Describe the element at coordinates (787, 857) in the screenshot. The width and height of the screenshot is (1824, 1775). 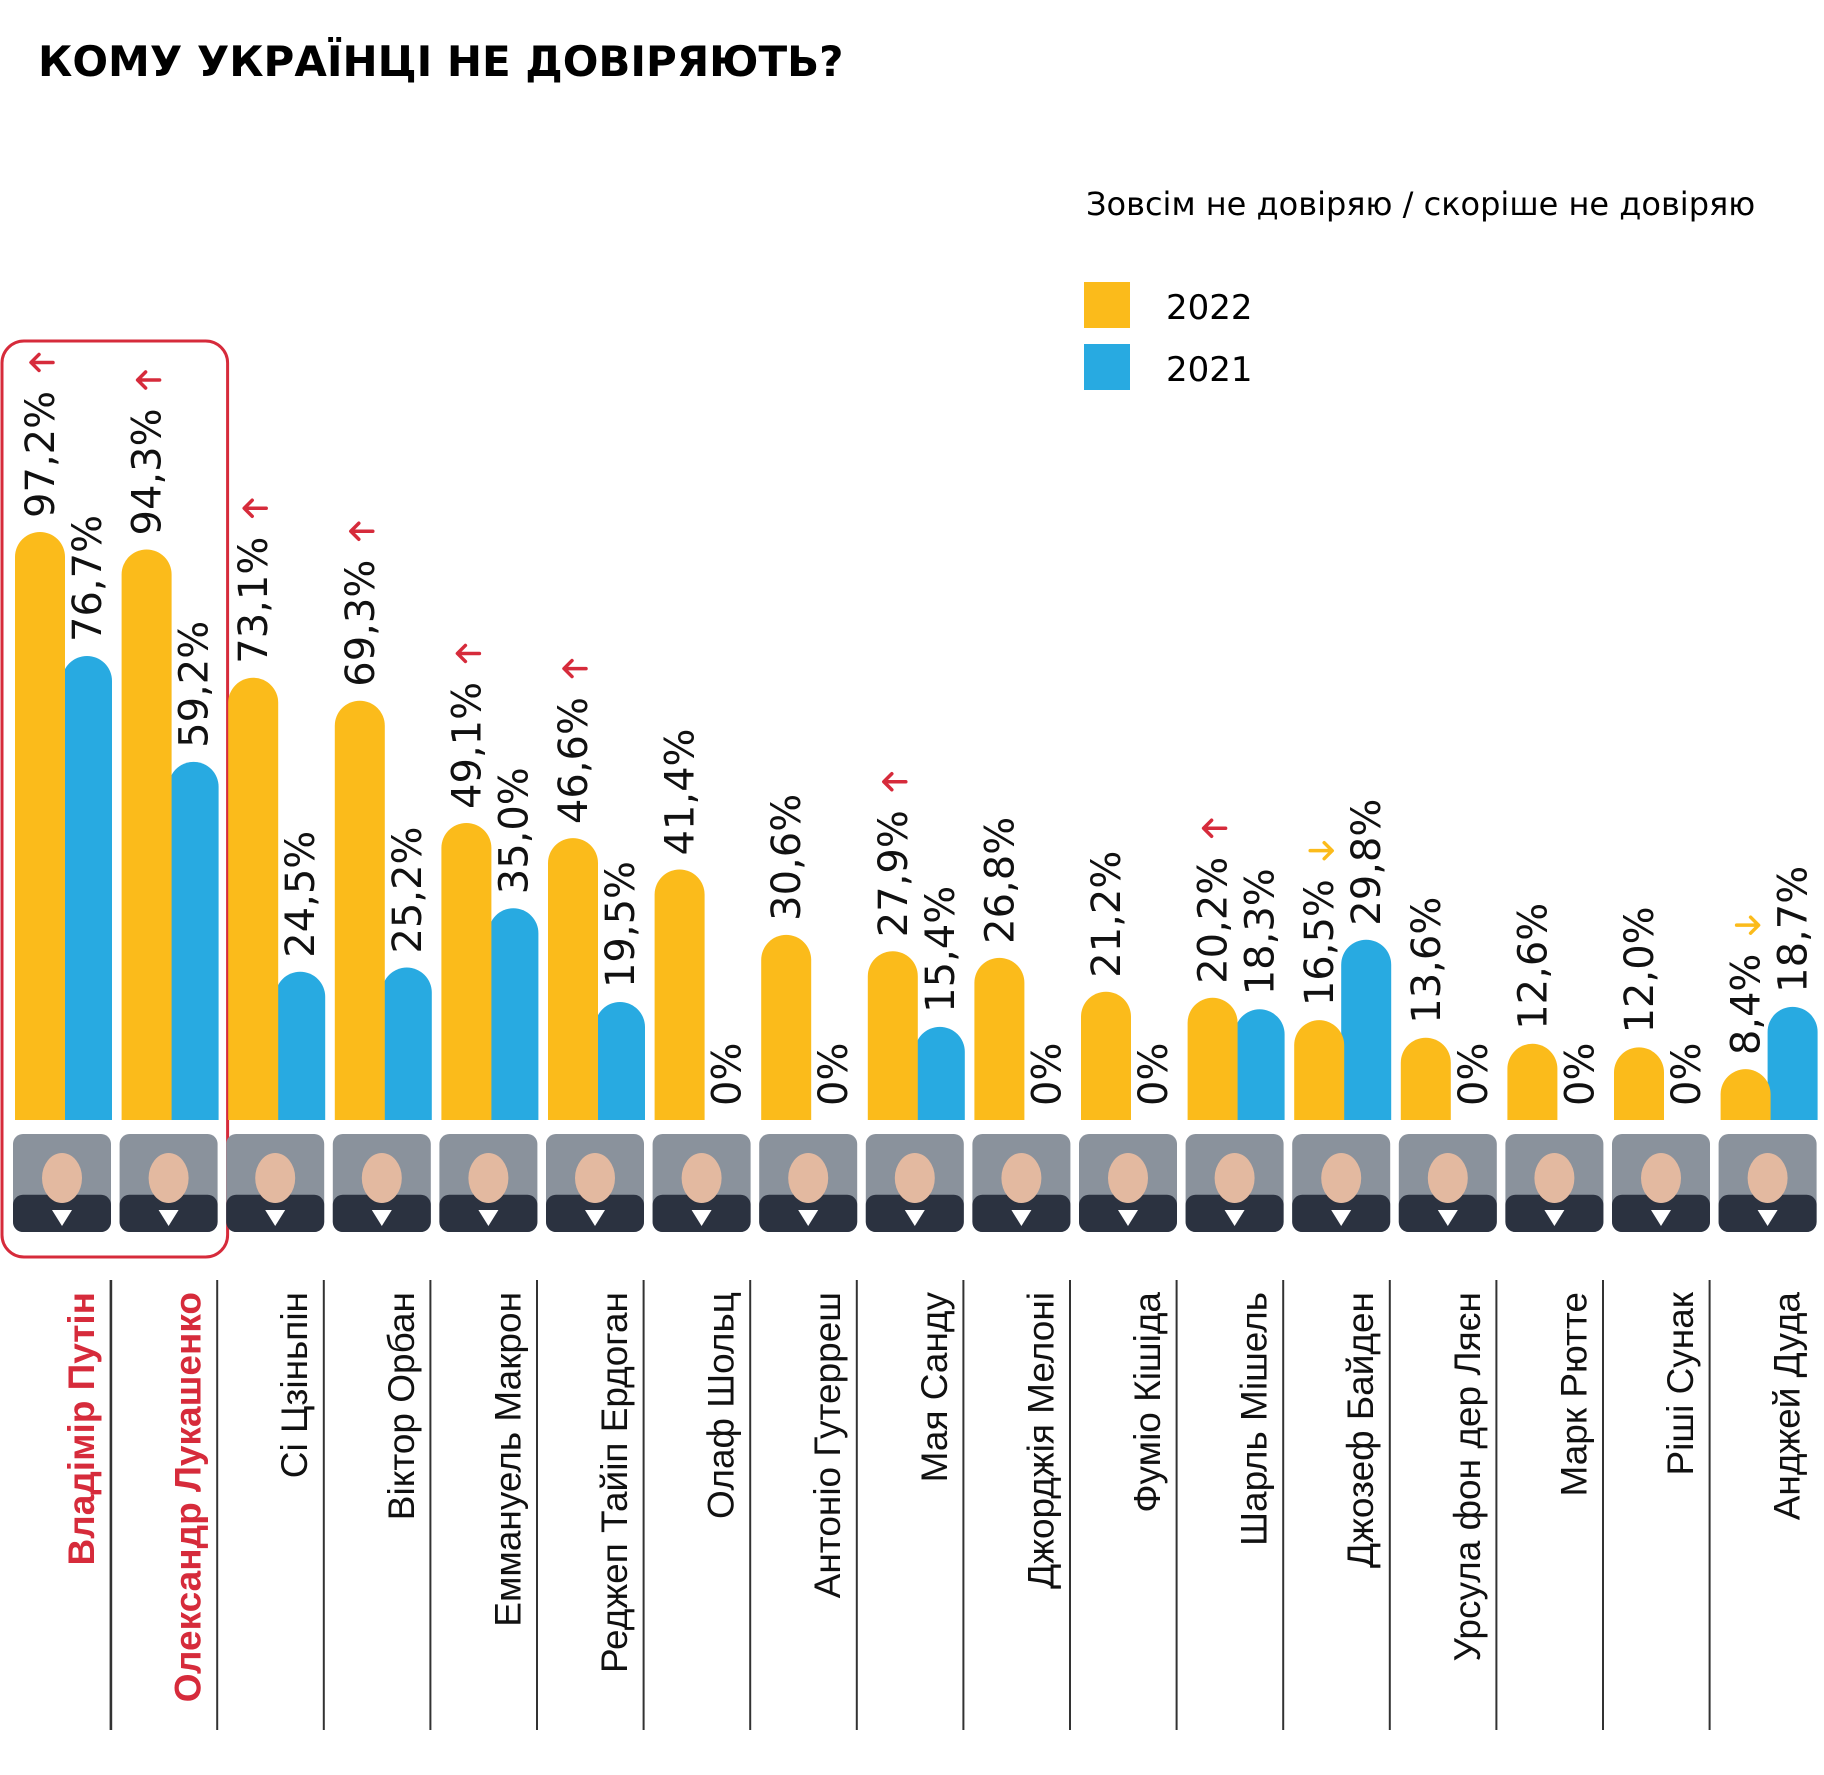
I see `value-label-2022: 30,6%` at that location.